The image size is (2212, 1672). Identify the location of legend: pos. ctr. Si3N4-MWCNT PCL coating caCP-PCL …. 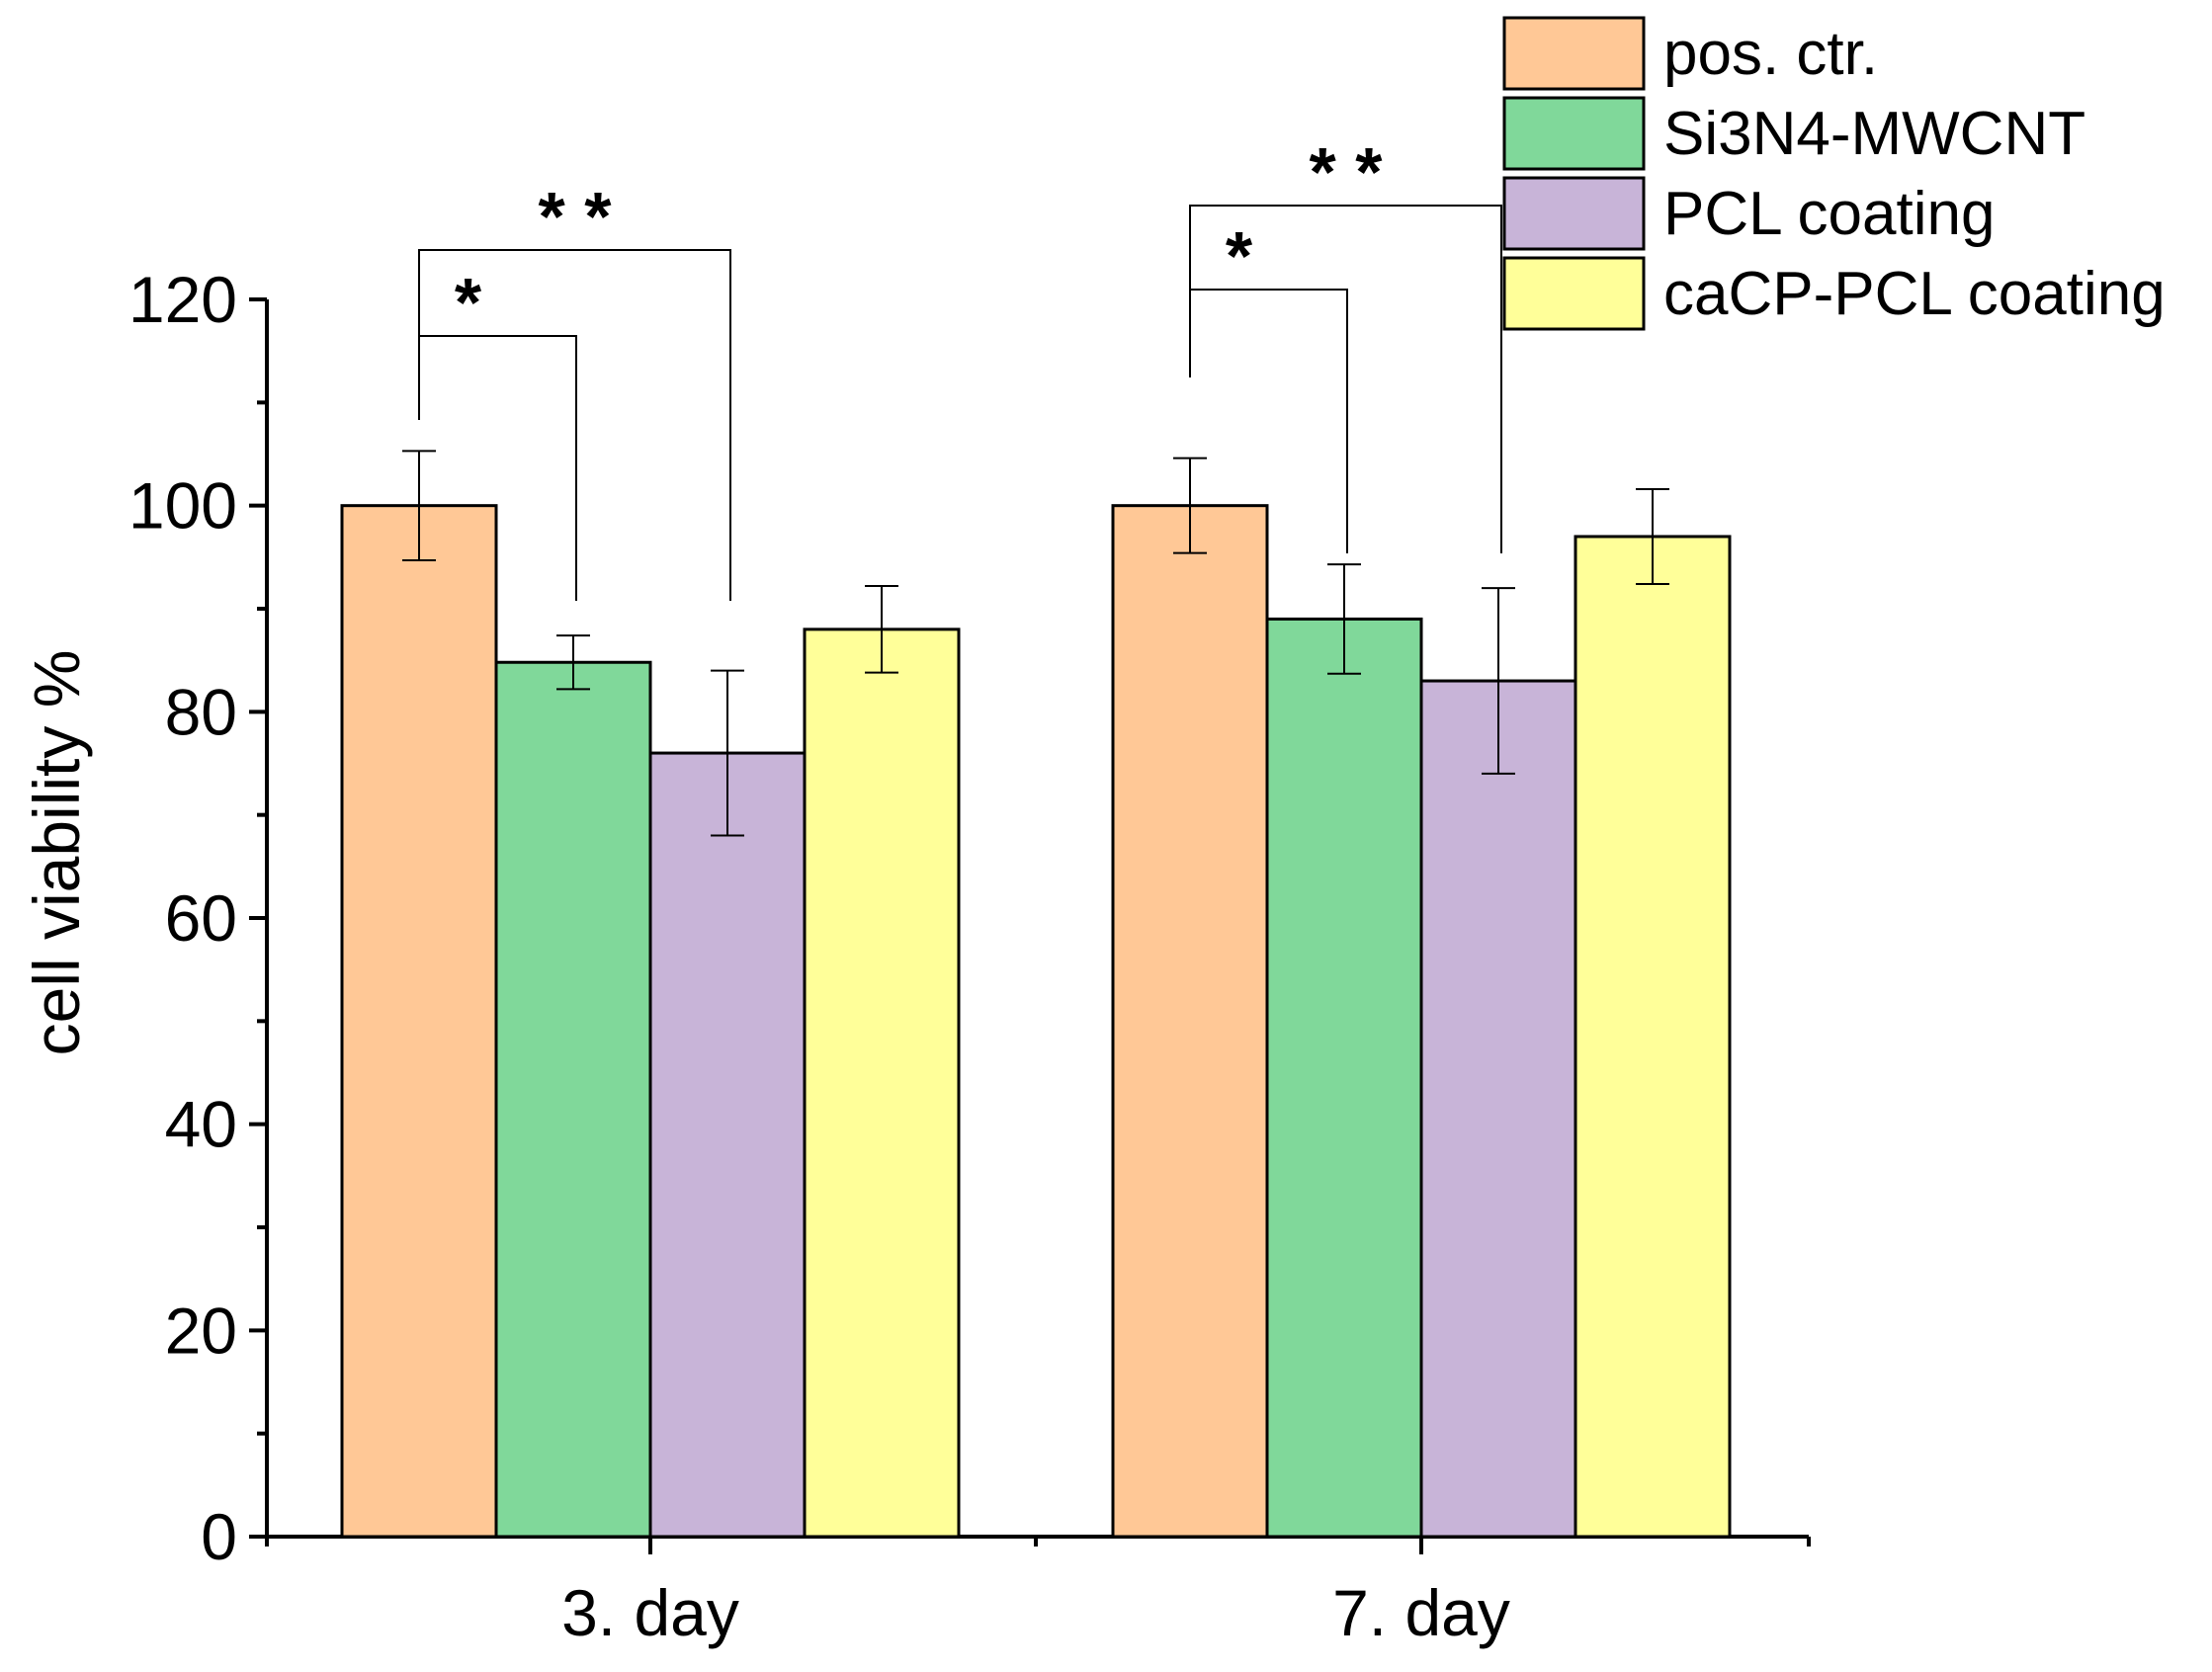
(1834, 173).